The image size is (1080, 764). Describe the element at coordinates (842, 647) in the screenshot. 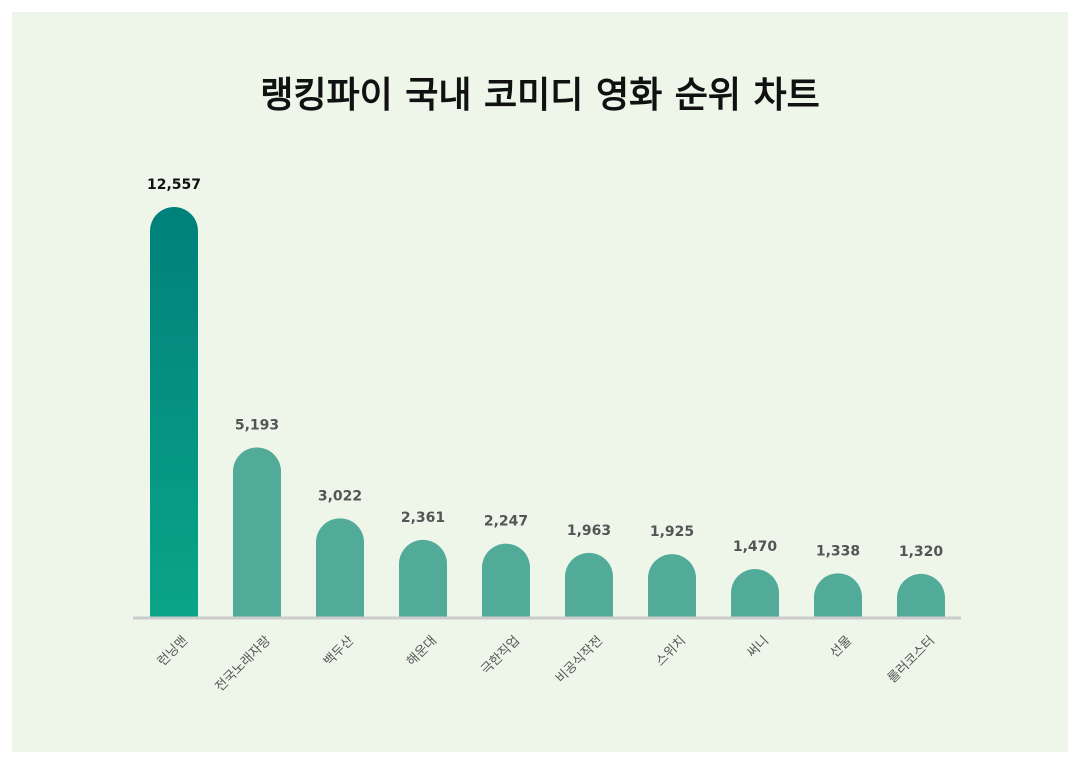

I see `category-label: 선물` at that location.